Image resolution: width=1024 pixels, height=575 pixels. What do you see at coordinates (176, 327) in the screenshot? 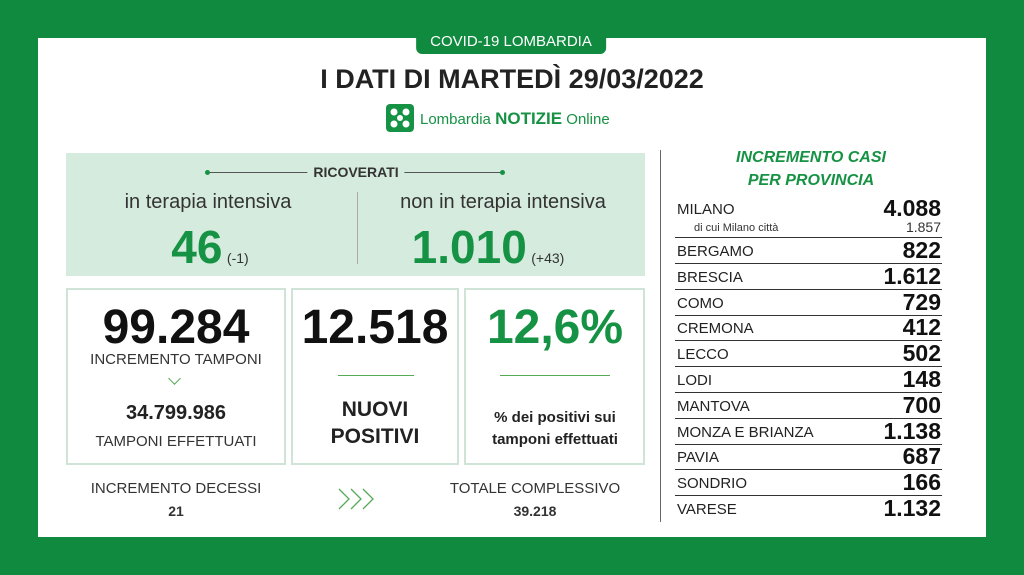
I see `tamponi-value: 99.284` at bounding box center [176, 327].